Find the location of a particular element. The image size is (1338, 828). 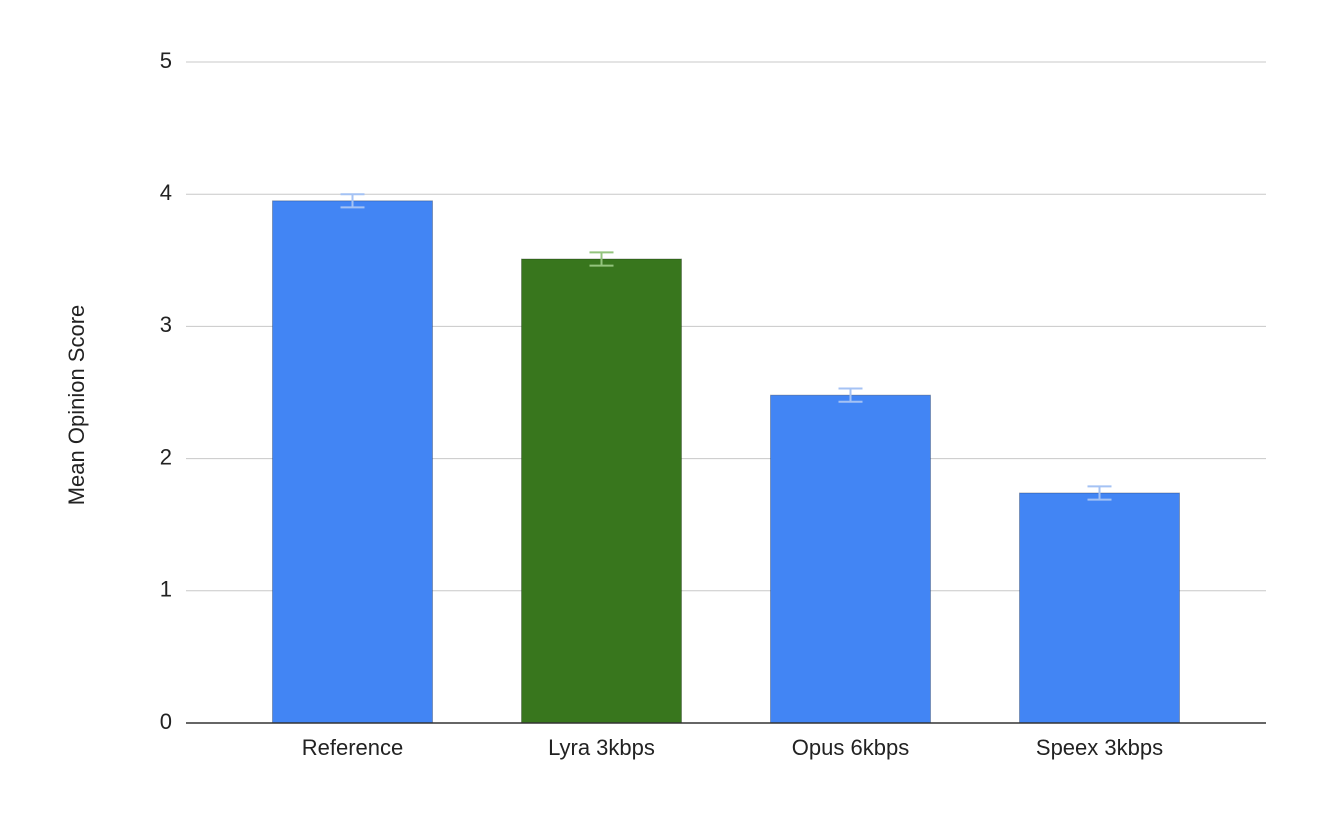

y-tick-label: 2 is located at coordinates (166, 456).